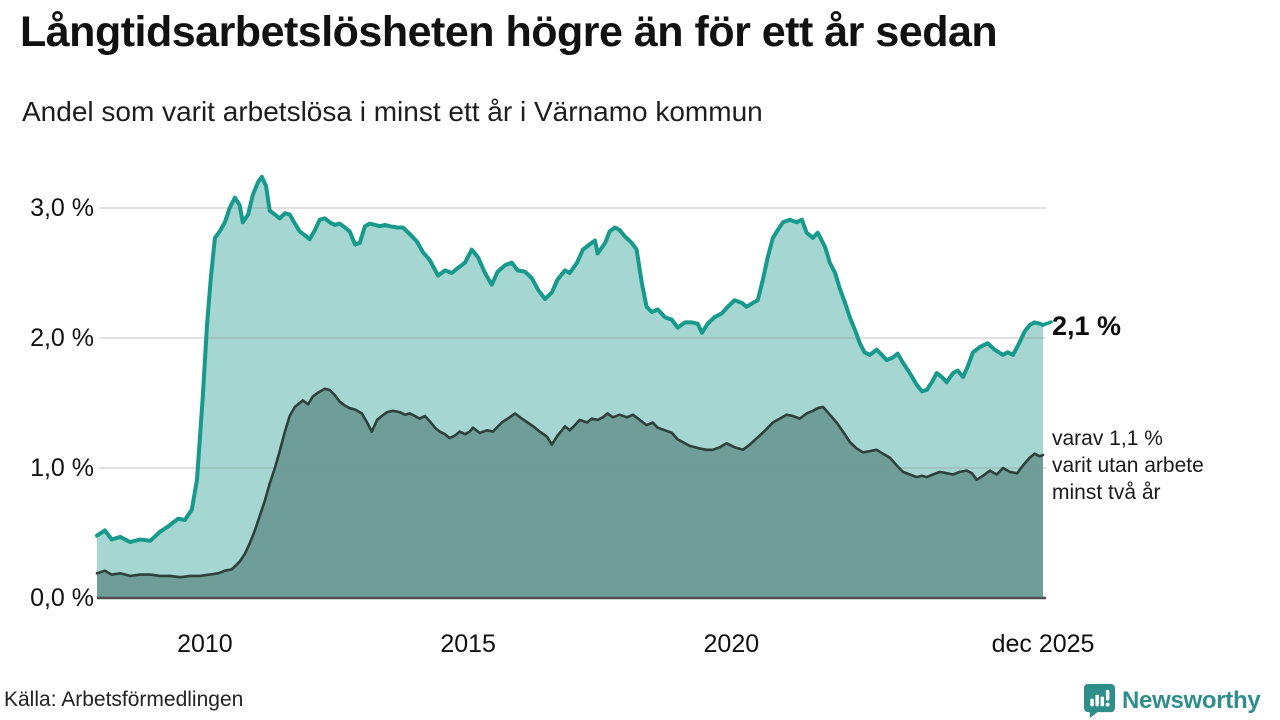 Image resolution: width=1280 pixels, height=720 pixels. I want to click on series-end-tick, so click(1047, 323).